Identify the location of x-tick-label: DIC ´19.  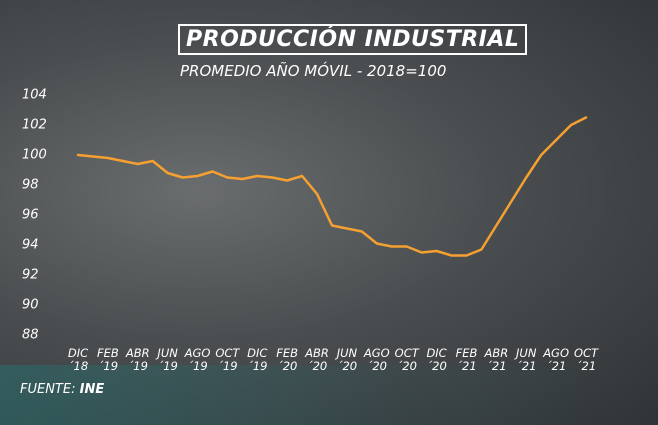
(257, 359).